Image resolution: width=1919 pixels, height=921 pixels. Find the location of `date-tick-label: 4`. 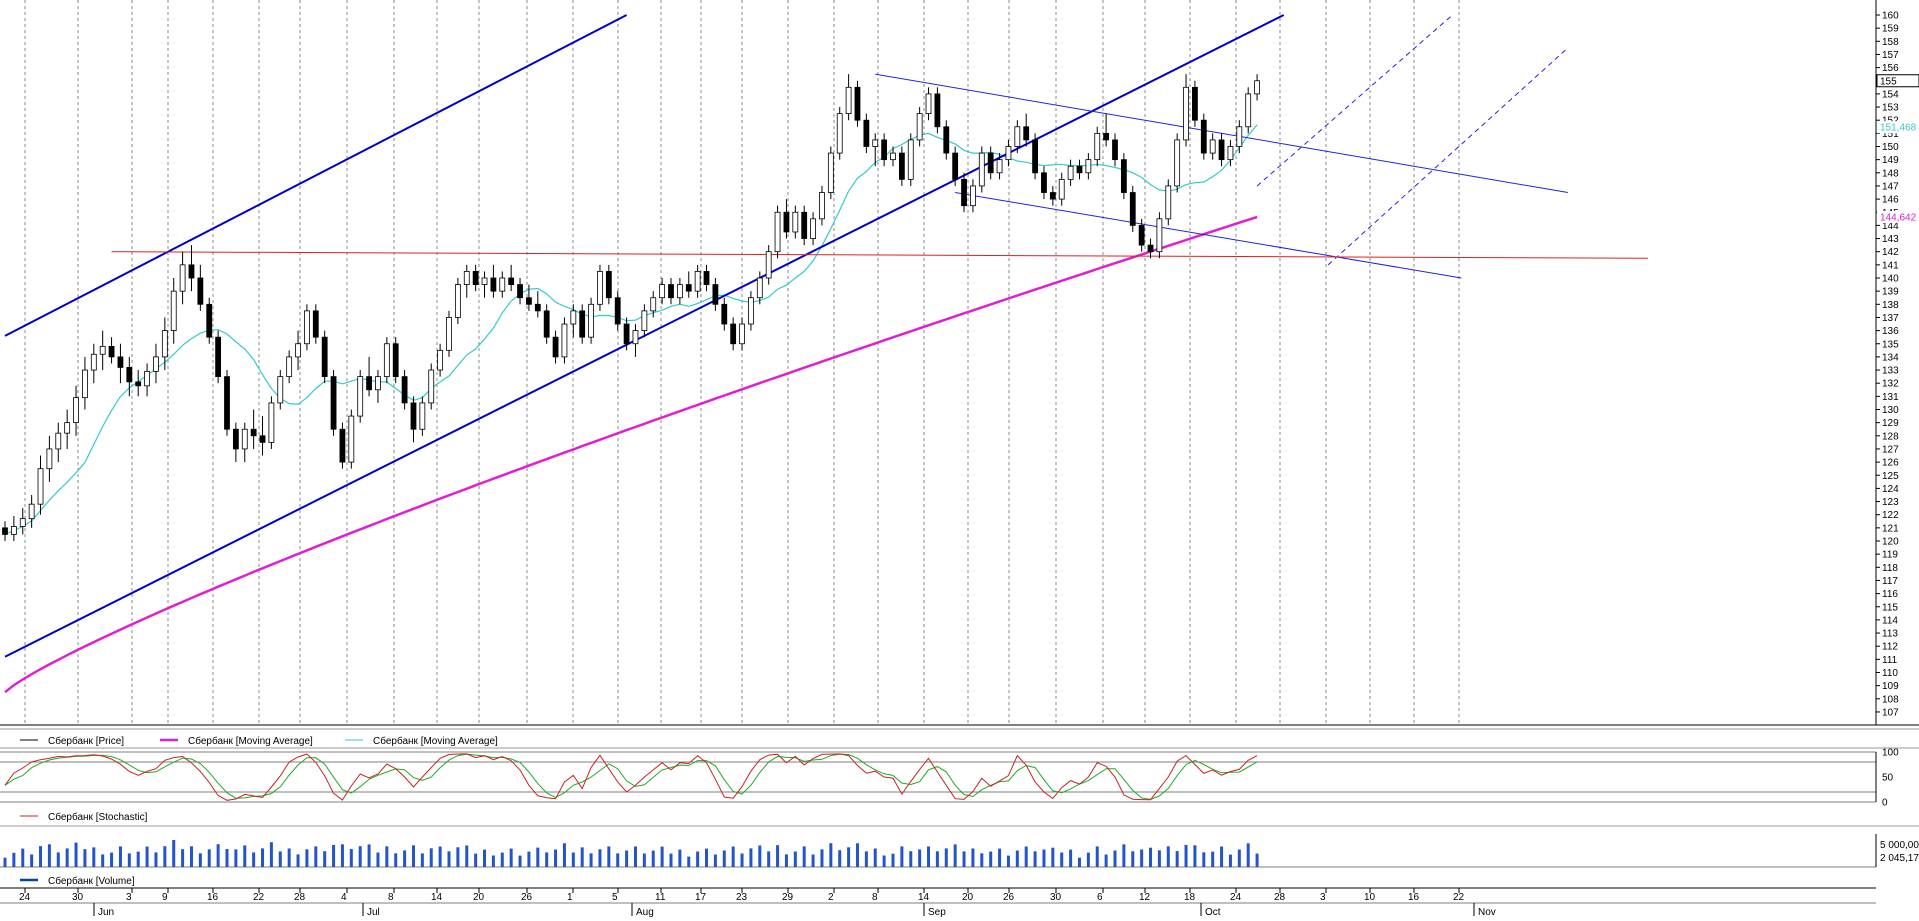

date-tick-label: 4 is located at coordinates (344, 897).